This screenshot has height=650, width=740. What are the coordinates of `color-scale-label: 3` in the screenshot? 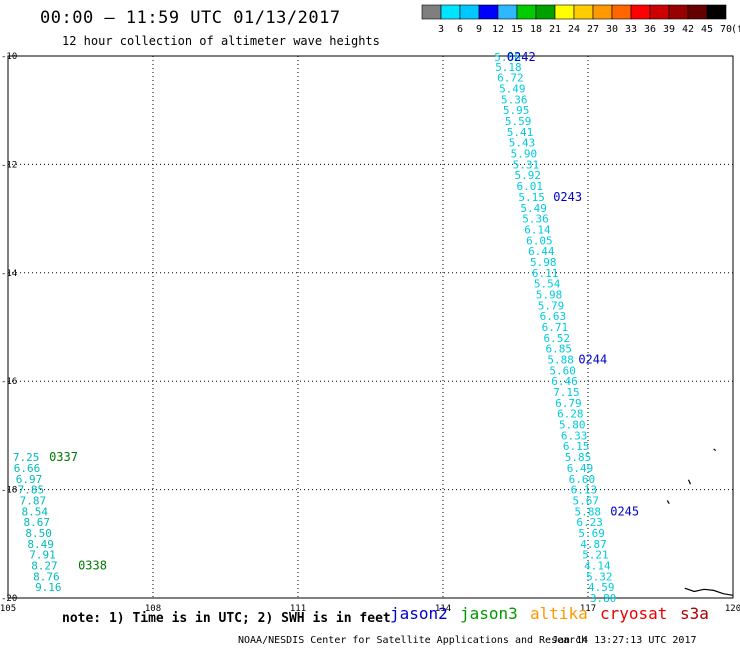 It's located at (441, 29).